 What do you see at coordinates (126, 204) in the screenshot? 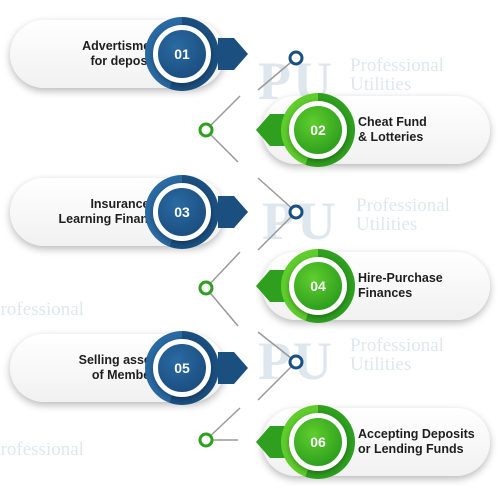
I see `step-label-line1: Insurance &` at bounding box center [126, 204].